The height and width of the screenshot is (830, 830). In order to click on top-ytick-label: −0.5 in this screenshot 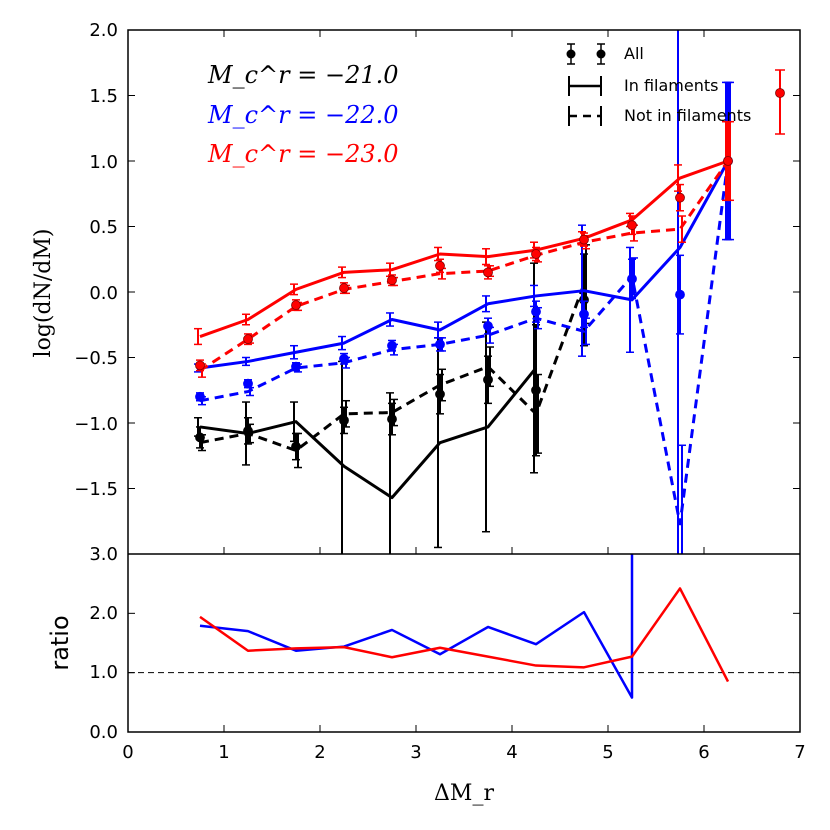, I will do `click(96, 358)`.